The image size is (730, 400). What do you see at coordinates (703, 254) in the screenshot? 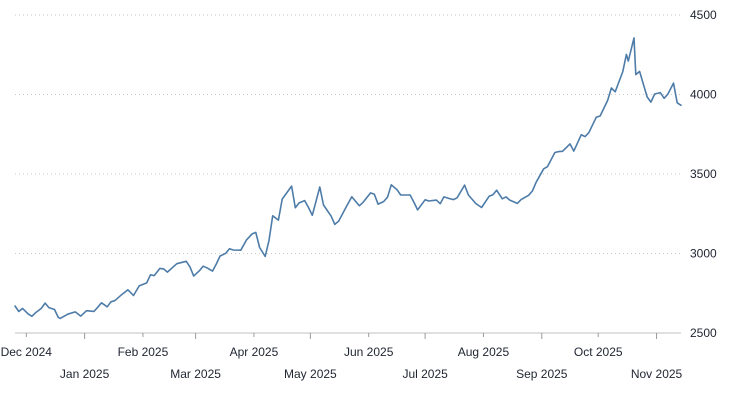
I see `y-axis-tick-label: 3000` at bounding box center [703, 254].